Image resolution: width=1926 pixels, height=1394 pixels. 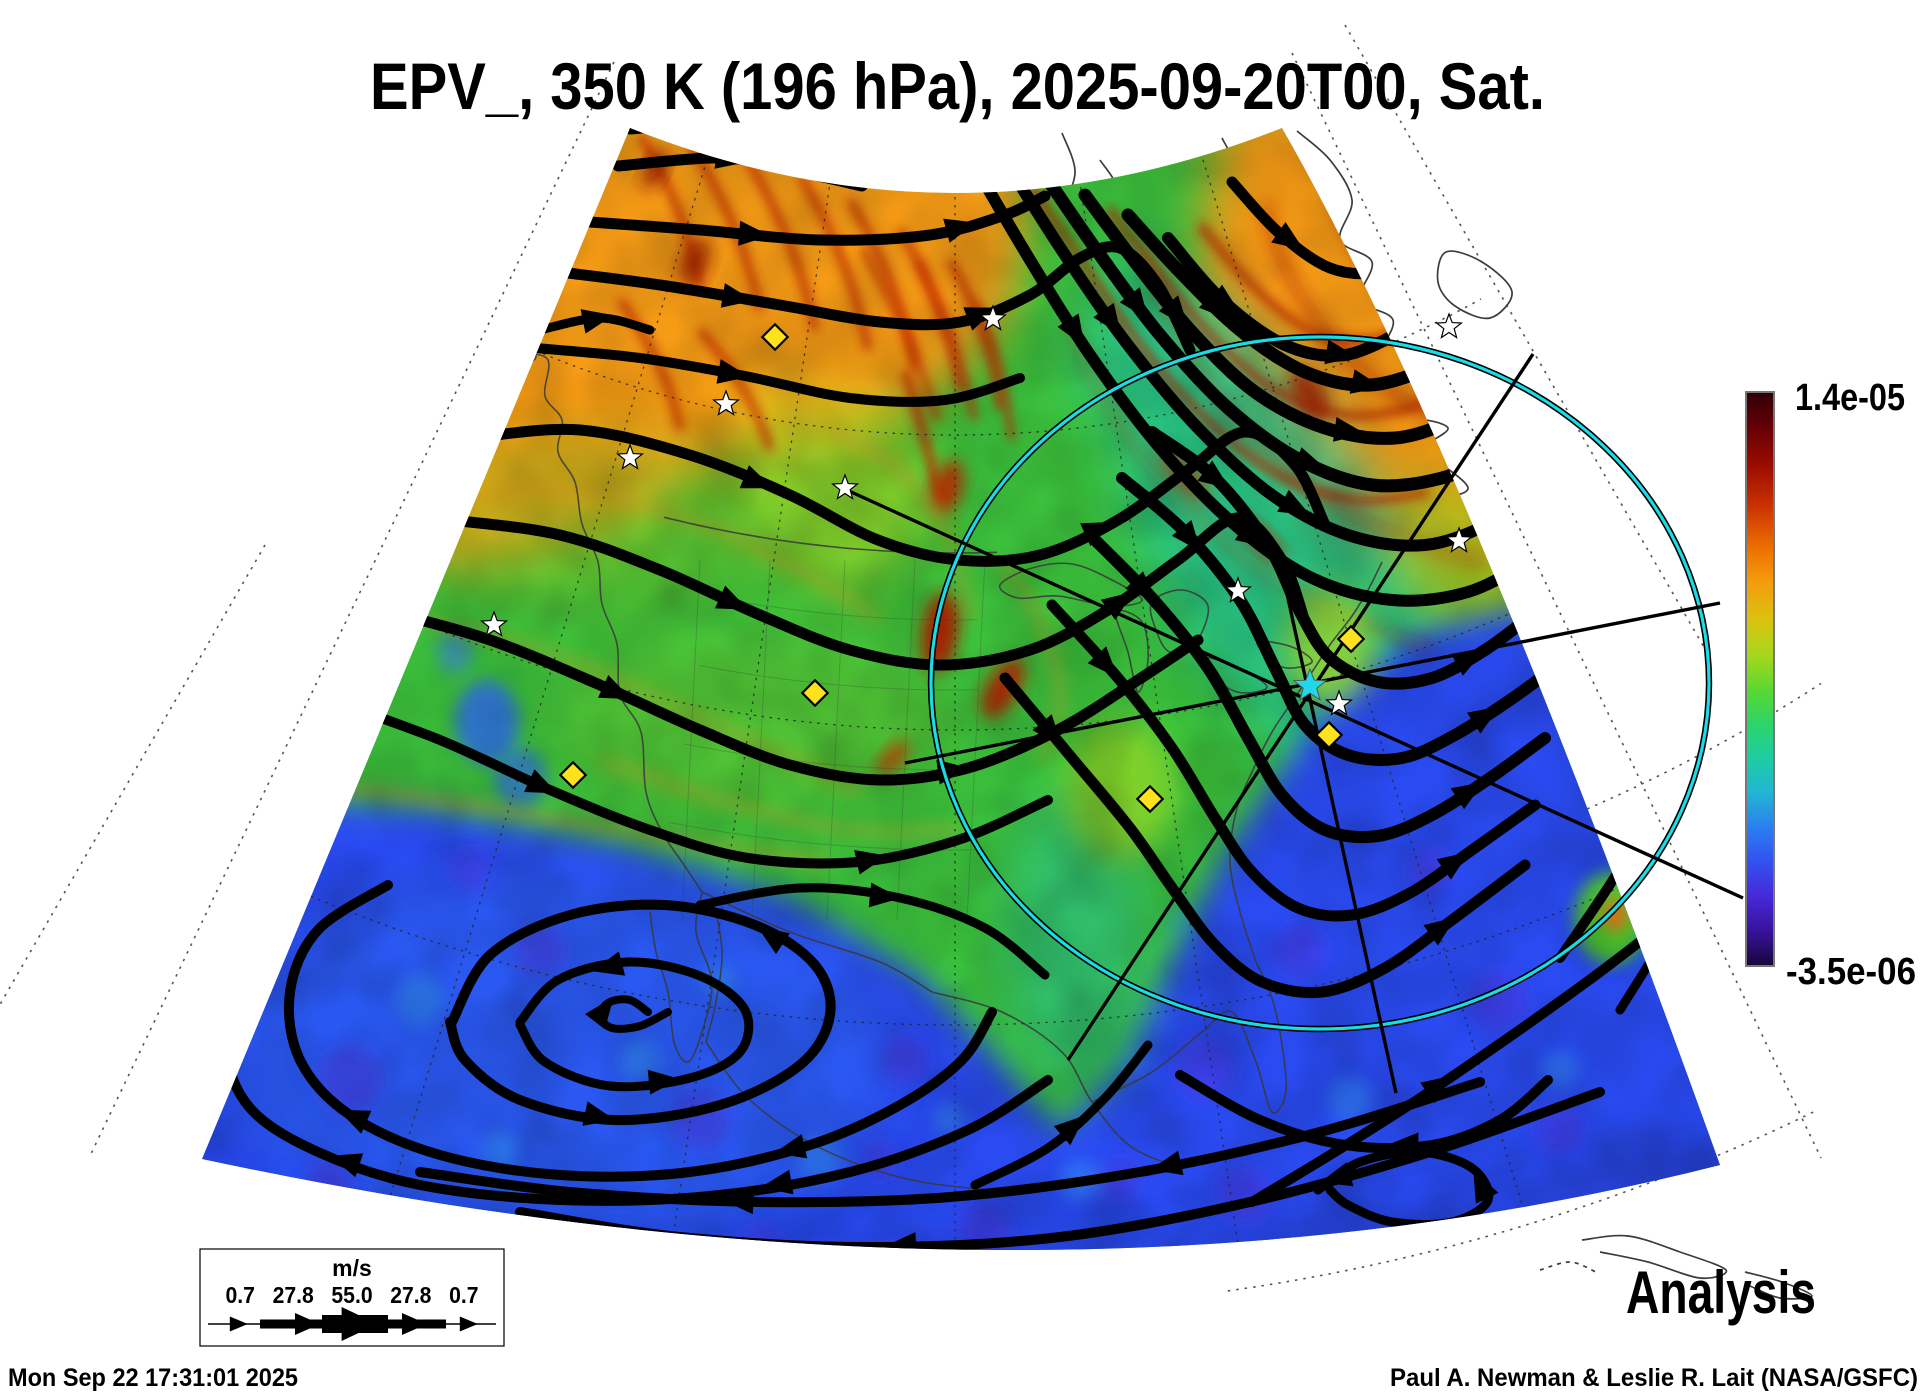 What do you see at coordinates (352, 1295) in the screenshot?
I see `svg-text: 0.7 27.8 55.0 27.8 0.7` at bounding box center [352, 1295].